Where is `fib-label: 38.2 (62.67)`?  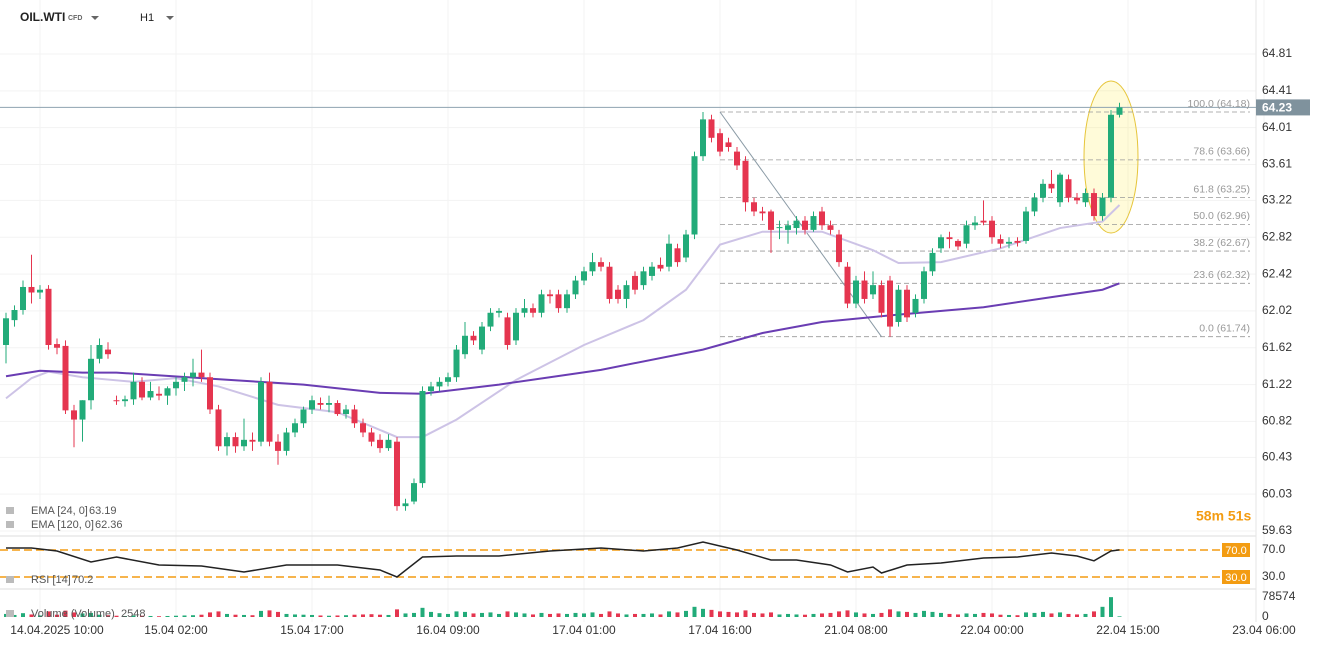 fib-label: 38.2 (62.67) is located at coordinates (1221, 243).